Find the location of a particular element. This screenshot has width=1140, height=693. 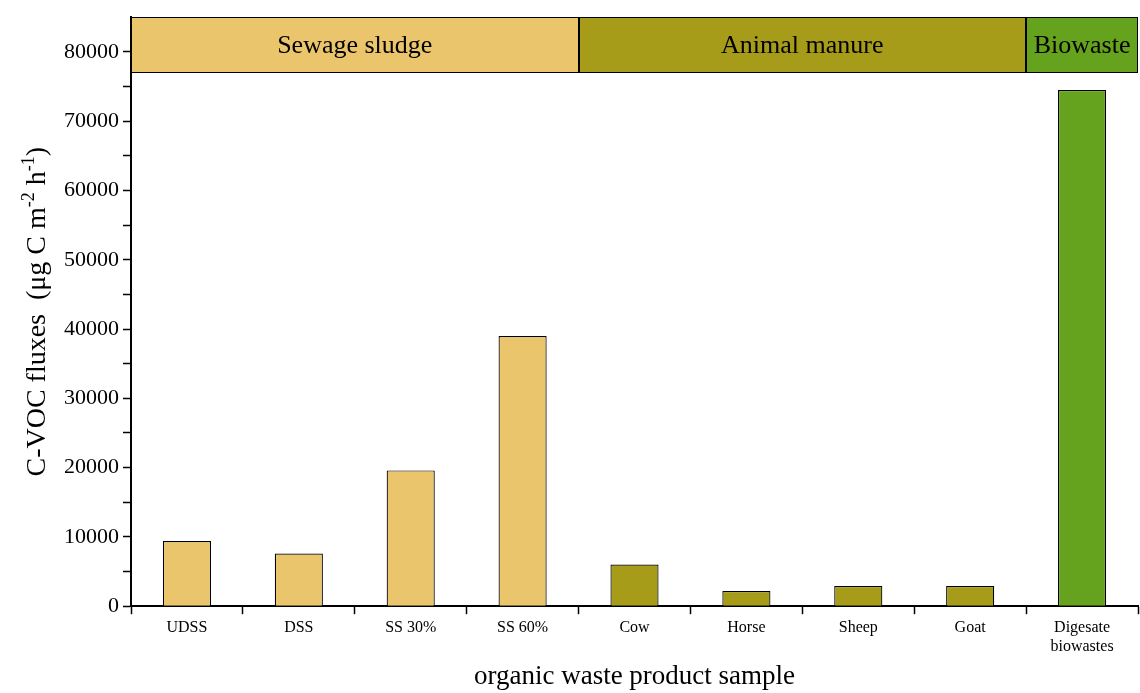

x-tick-label: Digesate biowastes is located at coordinates (1082, 636).